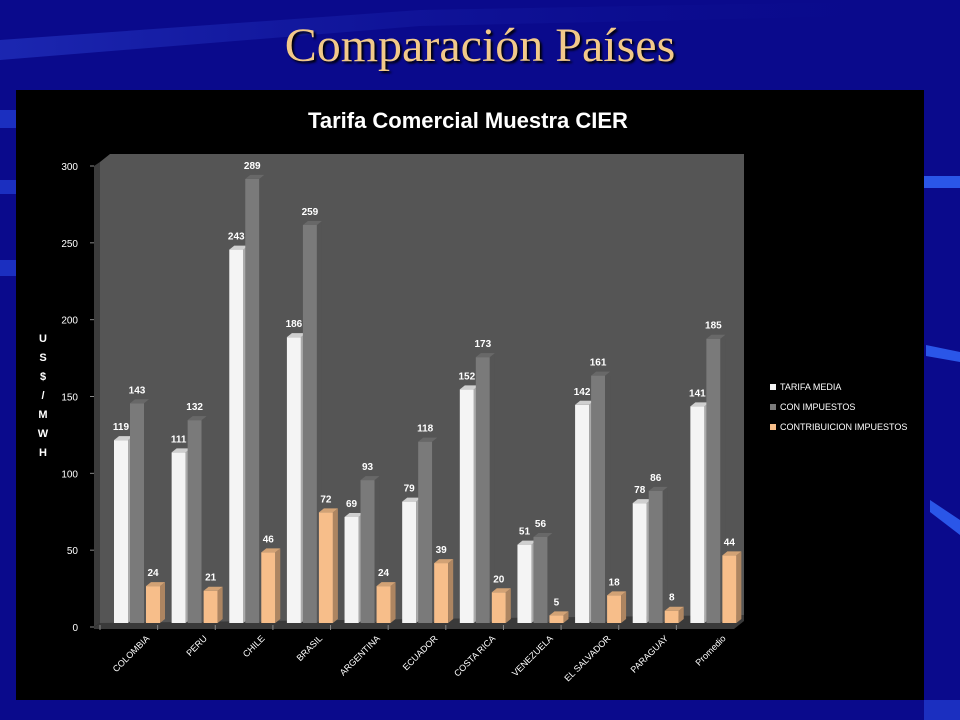  I want to click on y-tick-label: 50, so click(73, 551).